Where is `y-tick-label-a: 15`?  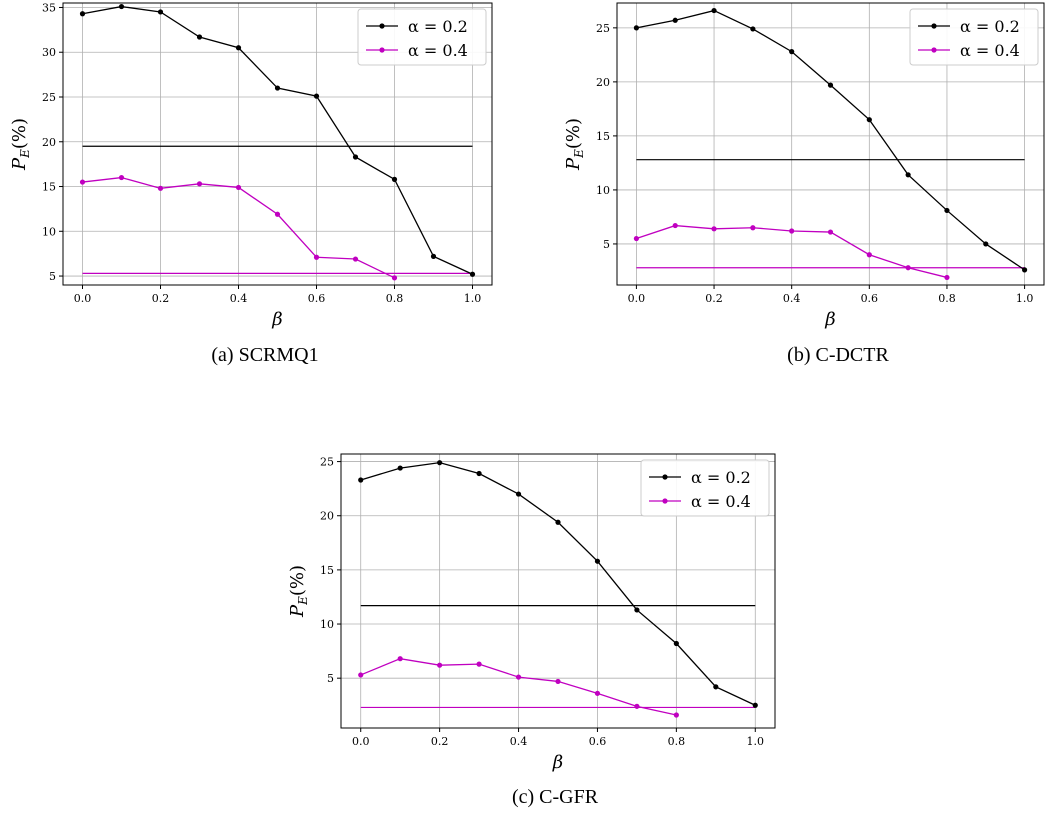
y-tick-label-a: 15 is located at coordinates (49, 187).